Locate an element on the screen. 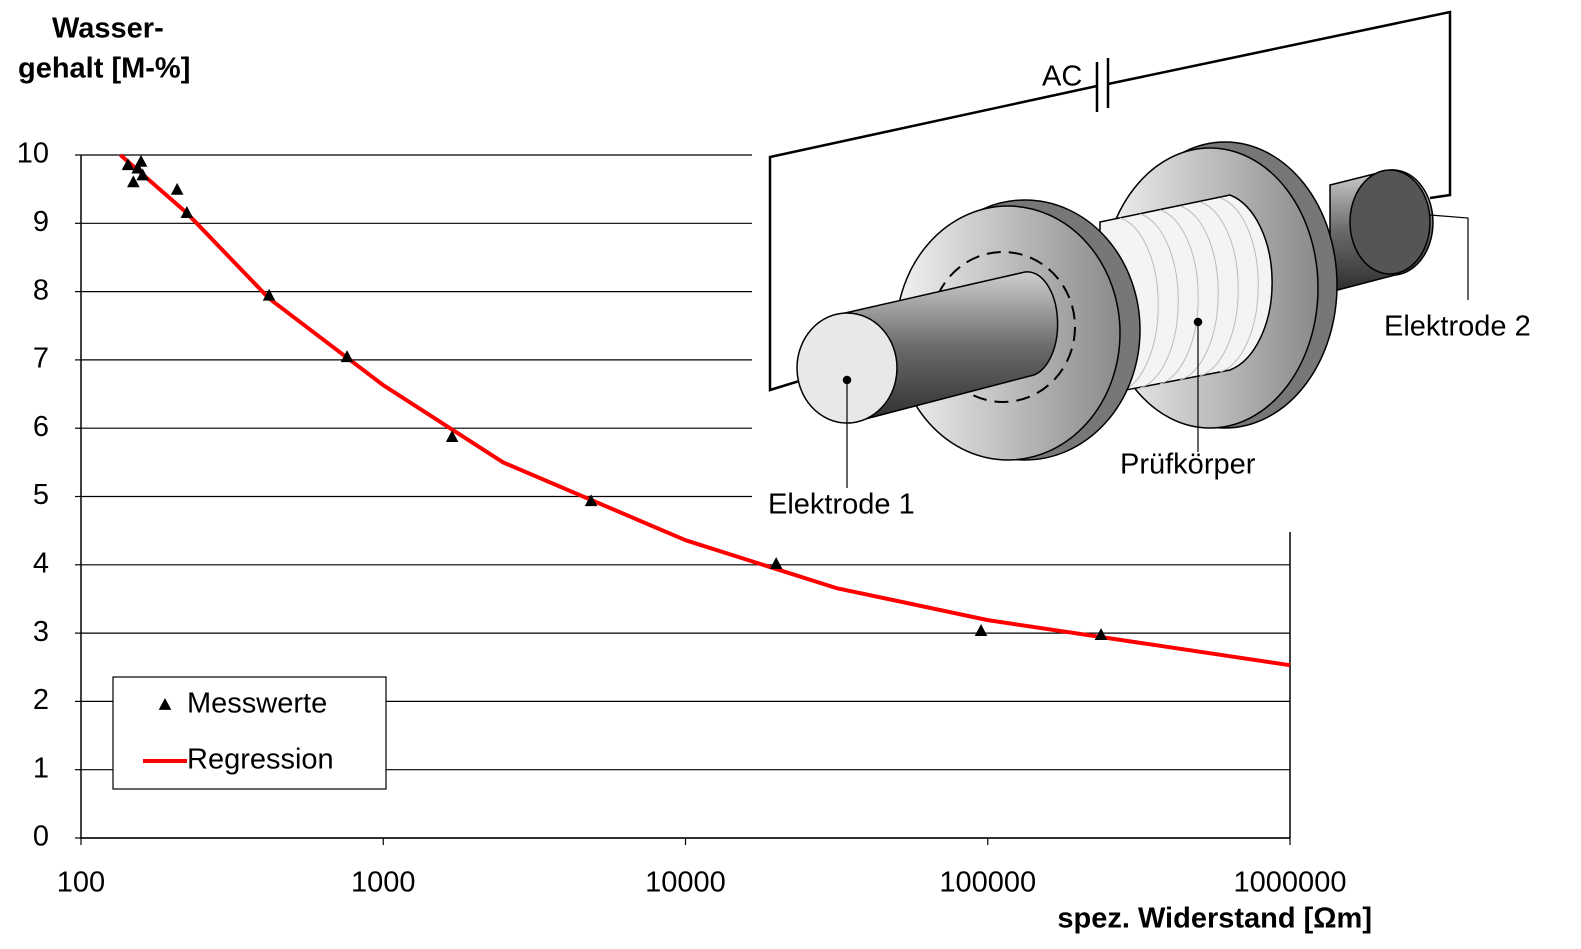 The image size is (1581, 949). y-tick-label: 3 is located at coordinates (41, 632).